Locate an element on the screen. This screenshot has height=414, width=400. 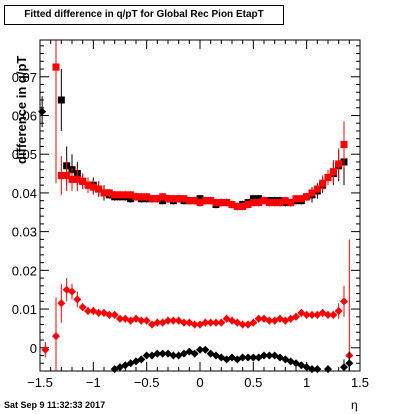
x-tick-label: 0.5 is located at coordinates (253, 382).